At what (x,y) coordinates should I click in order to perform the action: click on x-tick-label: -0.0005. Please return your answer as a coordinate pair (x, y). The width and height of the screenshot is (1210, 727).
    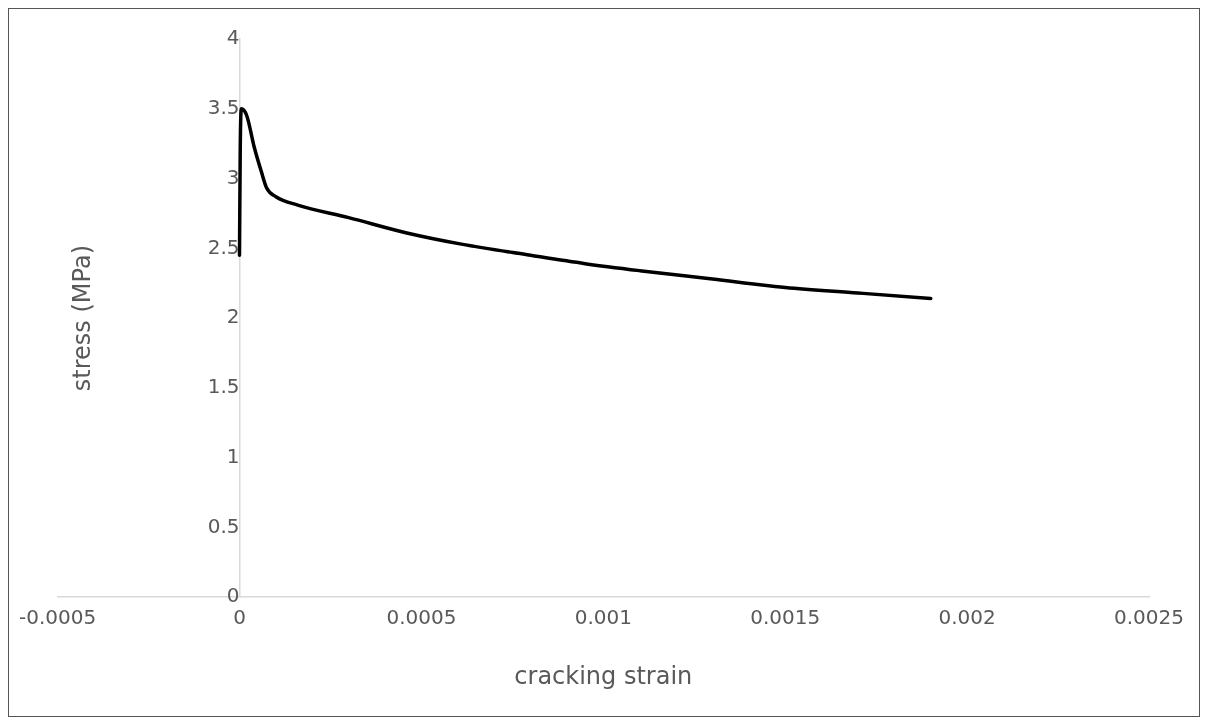
    Looking at the image, I should click on (58, 617).